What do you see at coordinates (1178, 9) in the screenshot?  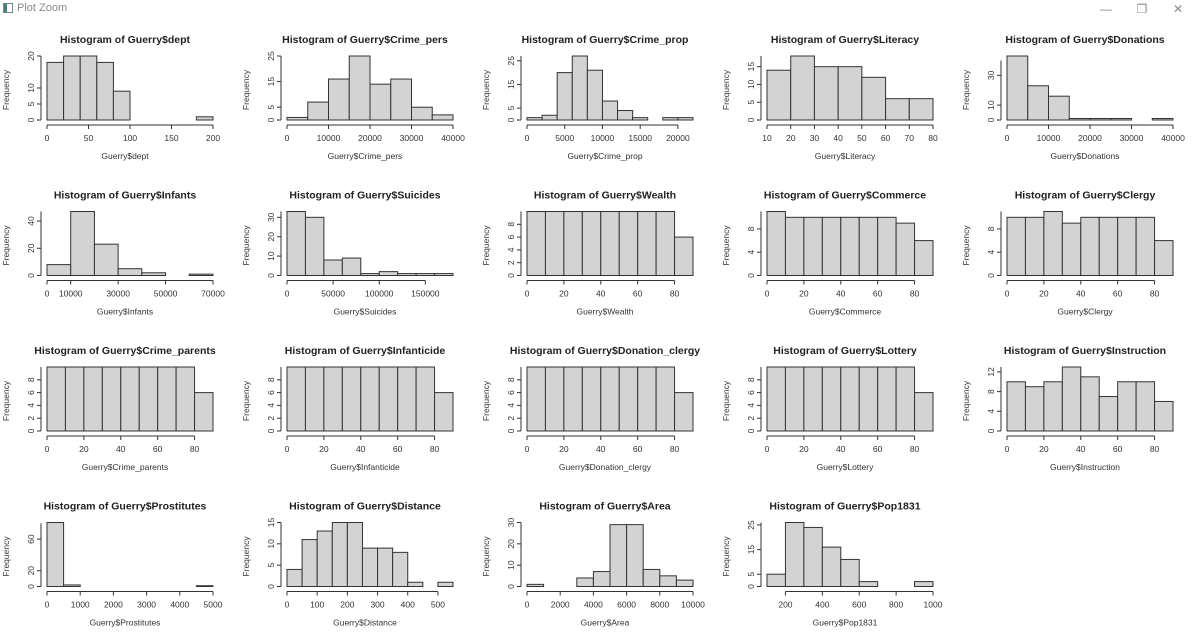 I see `close-icon: ✕` at bounding box center [1178, 9].